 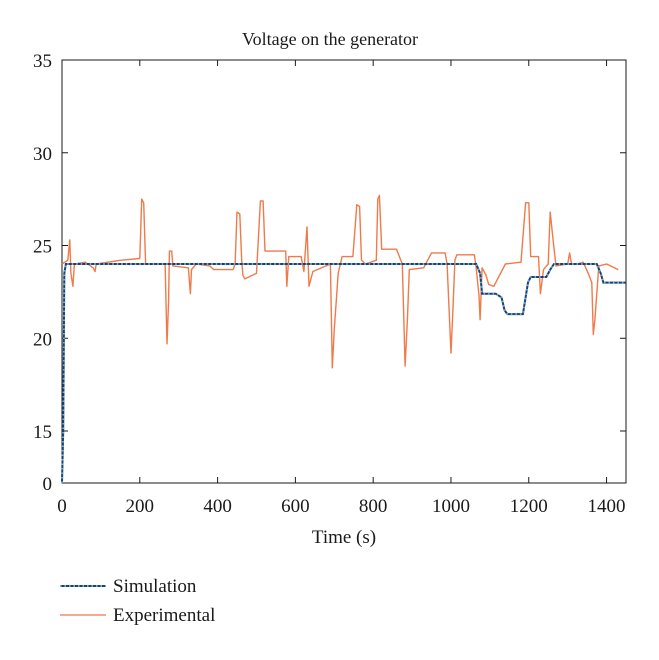 I want to click on y-tick-label: 0, so click(x=48, y=484).